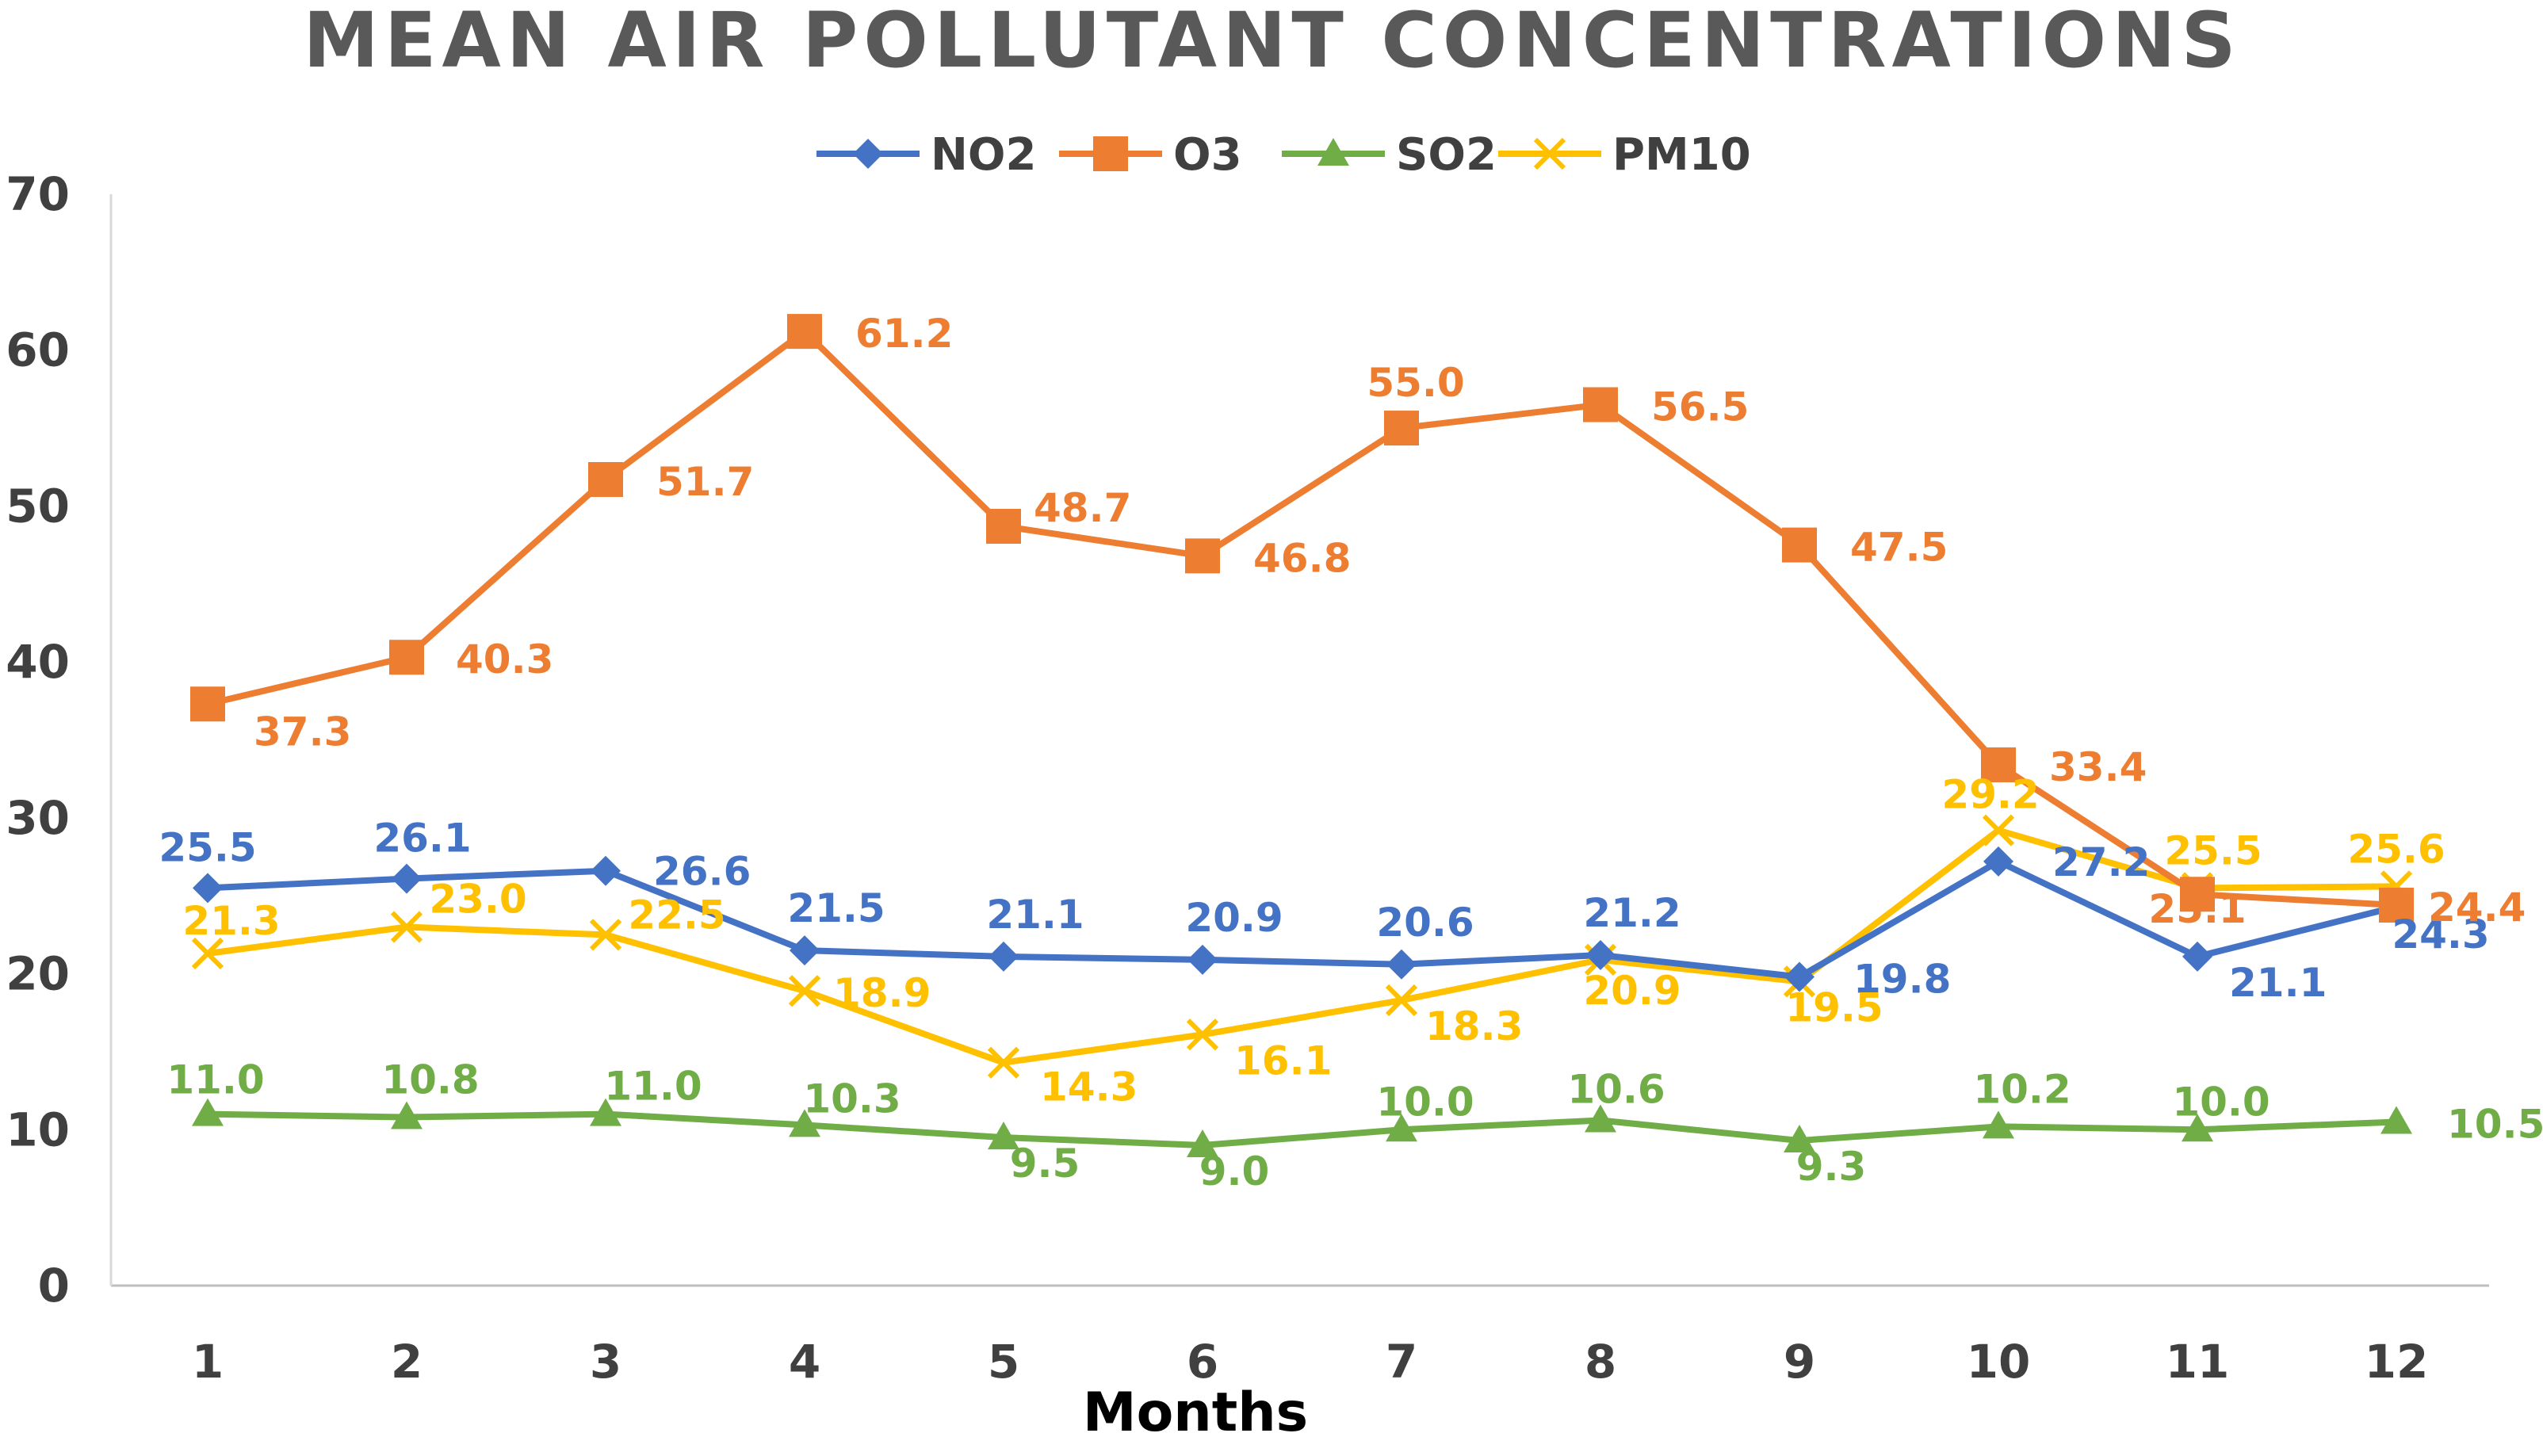  Describe the element at coordinates (1234, 1171) in the screenshot. I see `data-label-so2: 9.0` at that location.